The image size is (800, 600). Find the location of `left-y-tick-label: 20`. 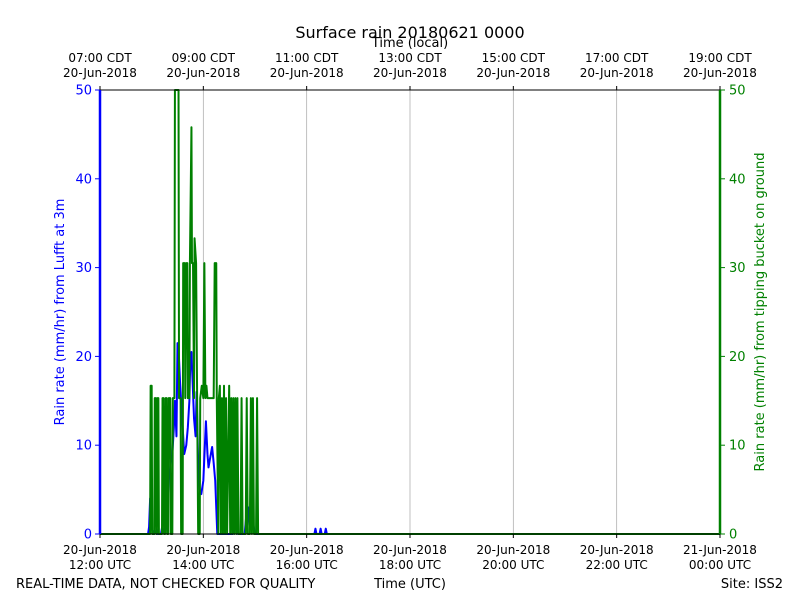

left-y-tick-label: 20 is located at coordinates (83, 357).